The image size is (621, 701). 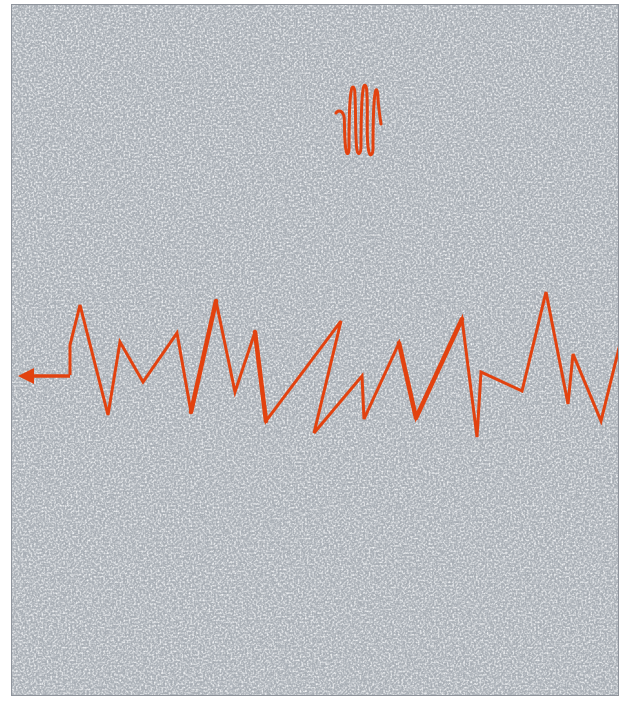 What do you see at coordinates (26, 376) in the screenshot?
I see `arrow-left-icon` at bounding box center [26, 376].